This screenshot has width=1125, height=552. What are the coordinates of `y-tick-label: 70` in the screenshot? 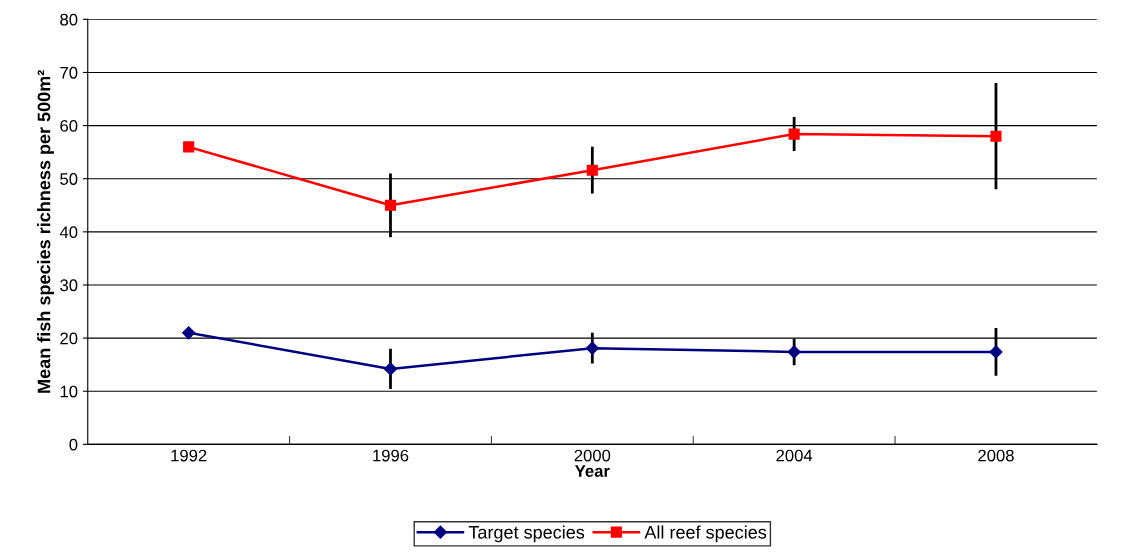 It's located at (69, 72).